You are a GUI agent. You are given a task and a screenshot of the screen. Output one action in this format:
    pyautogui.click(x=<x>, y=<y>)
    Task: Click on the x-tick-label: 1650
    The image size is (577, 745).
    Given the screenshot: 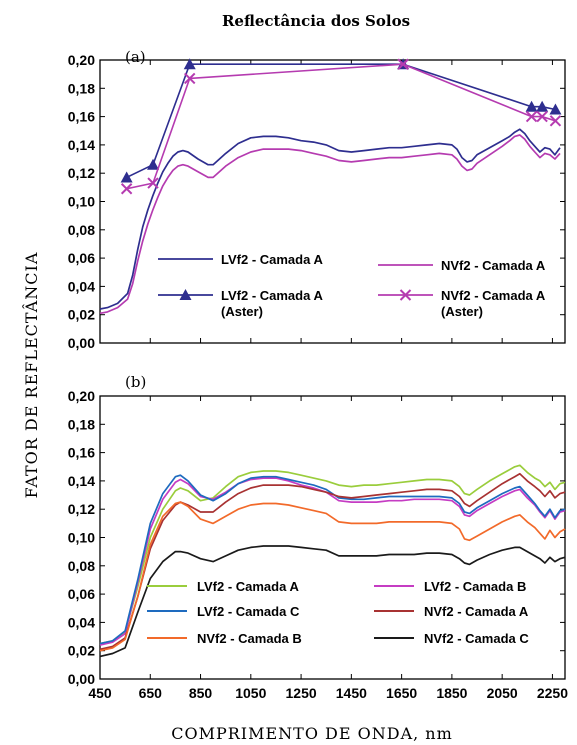 What is the action you would take?
    pyautogui.click(x=401, y=693)
    